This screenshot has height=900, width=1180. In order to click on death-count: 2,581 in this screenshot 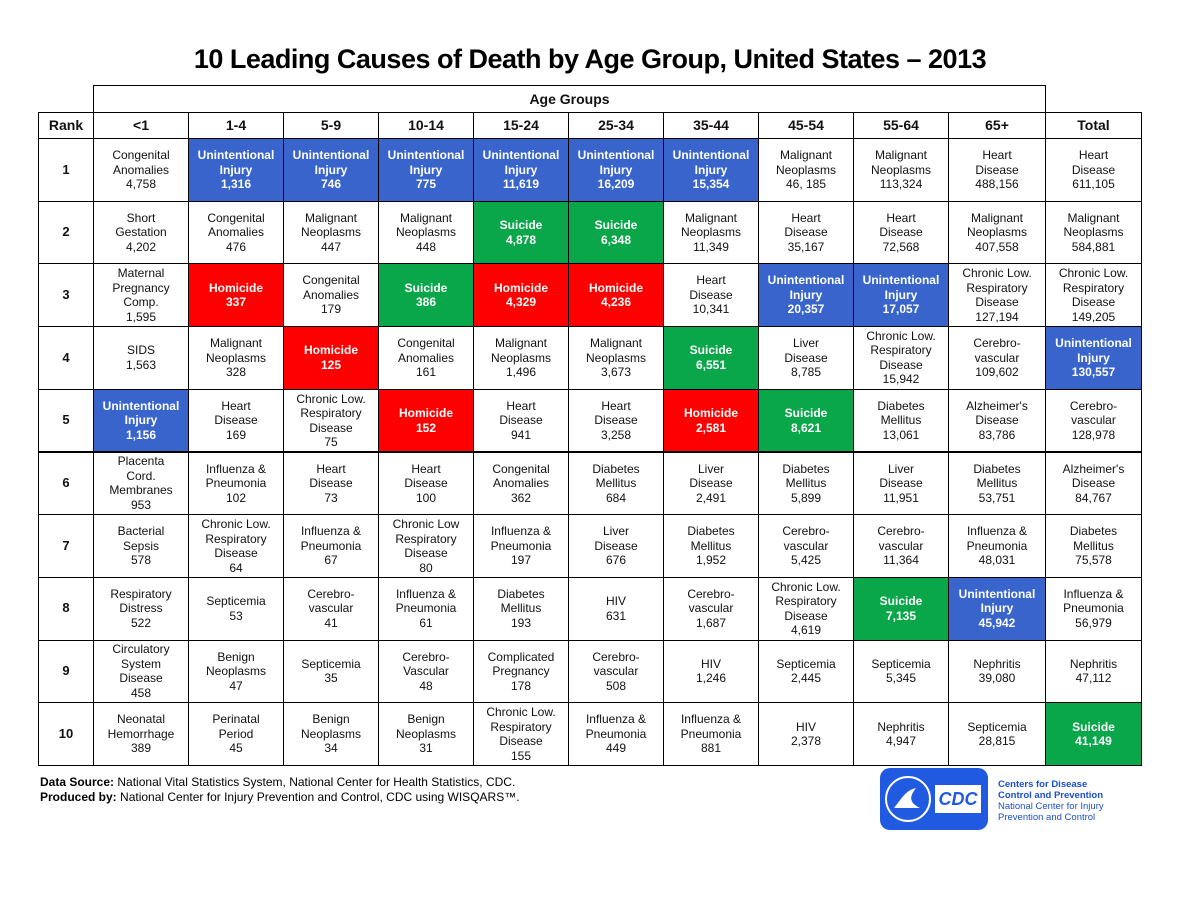, I will do `click(711, 427)`.